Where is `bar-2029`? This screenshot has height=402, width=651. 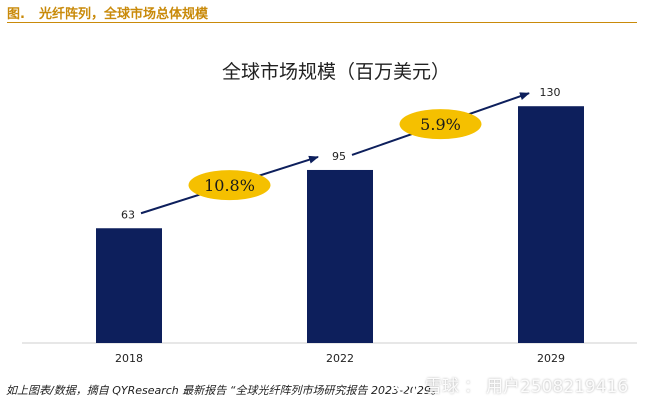 bar-2029 is located at coordinates (551, 224).